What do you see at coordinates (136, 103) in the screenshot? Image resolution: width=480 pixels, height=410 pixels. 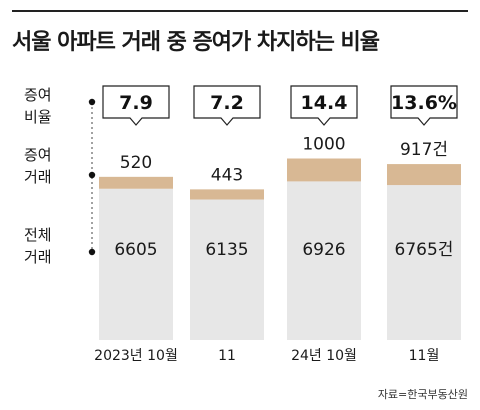 I see `data-label-ratio: 7.9` at bounding box center [136, 103].